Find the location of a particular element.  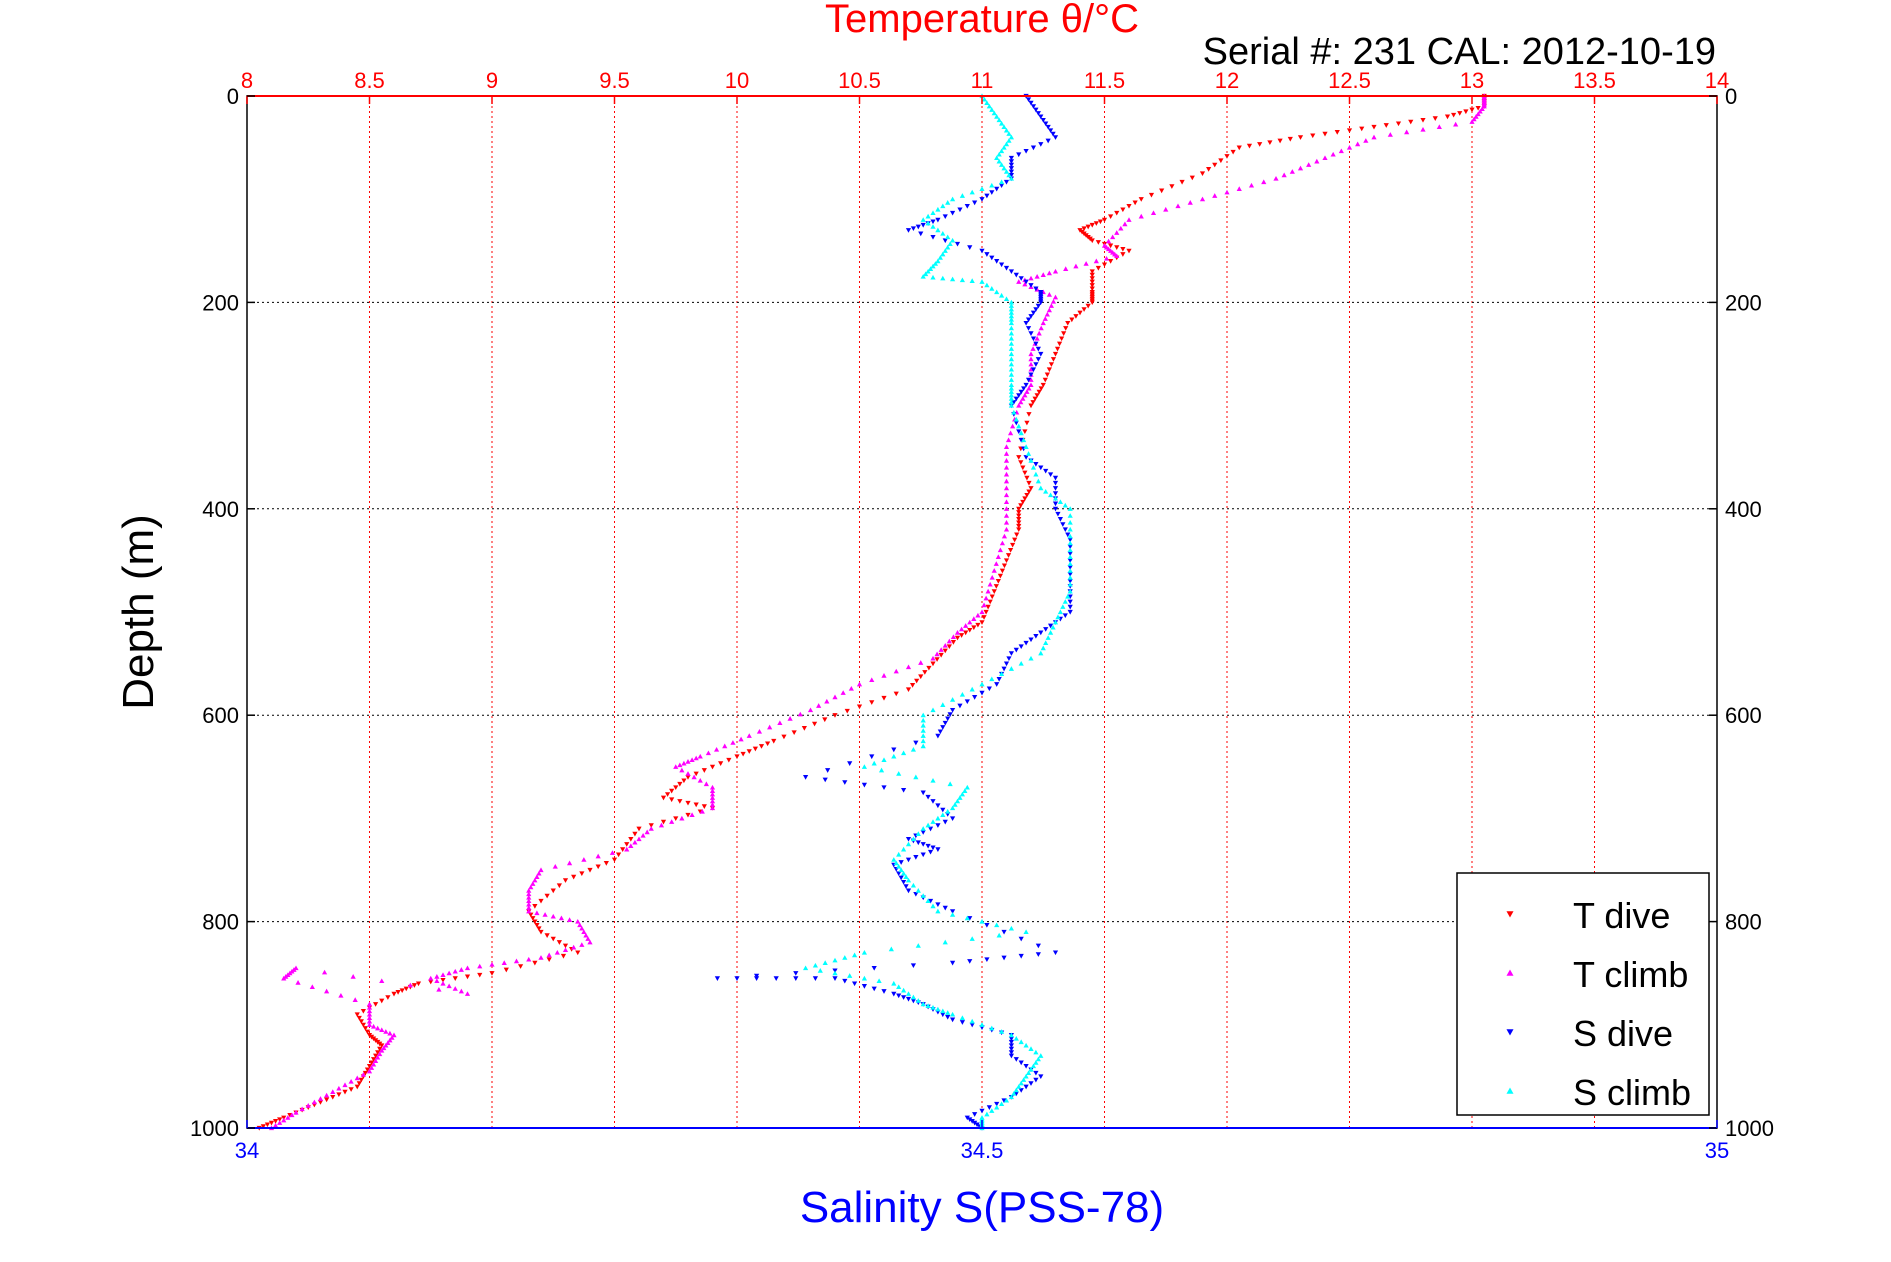

x-top-tick-label: 8.5 is located at coordinates (369, 80).